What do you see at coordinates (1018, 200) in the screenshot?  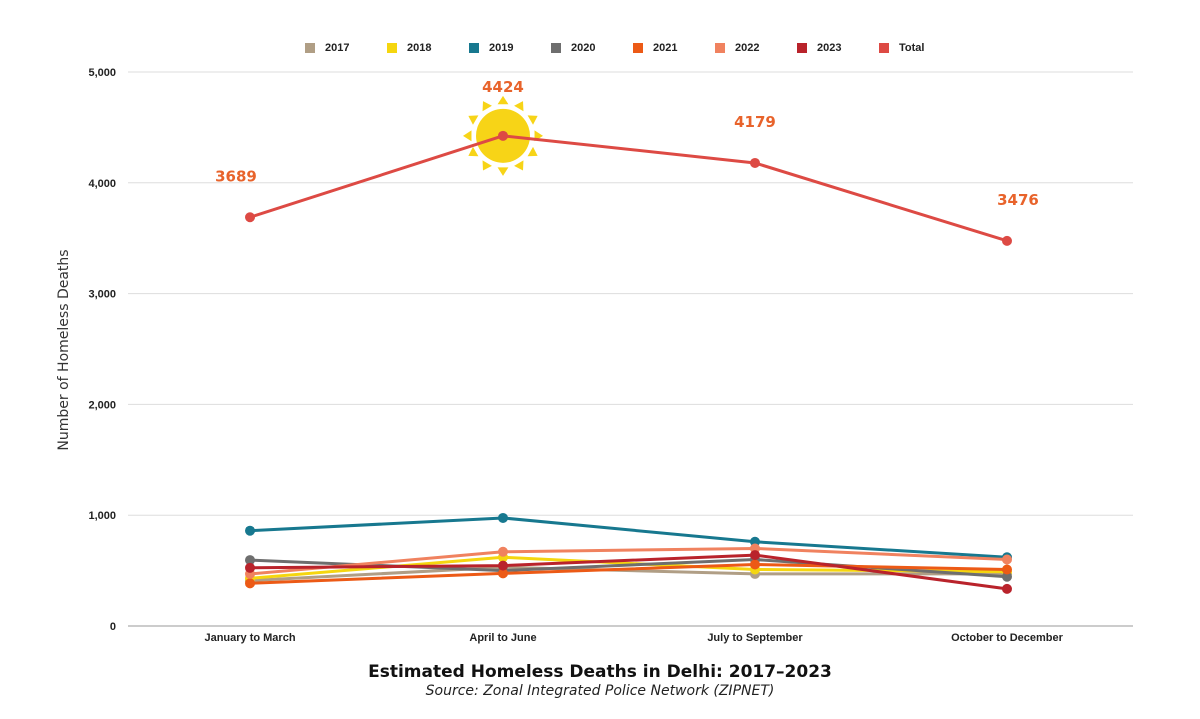 I see `value-label: 3476` at bounding box center [1018, 200].